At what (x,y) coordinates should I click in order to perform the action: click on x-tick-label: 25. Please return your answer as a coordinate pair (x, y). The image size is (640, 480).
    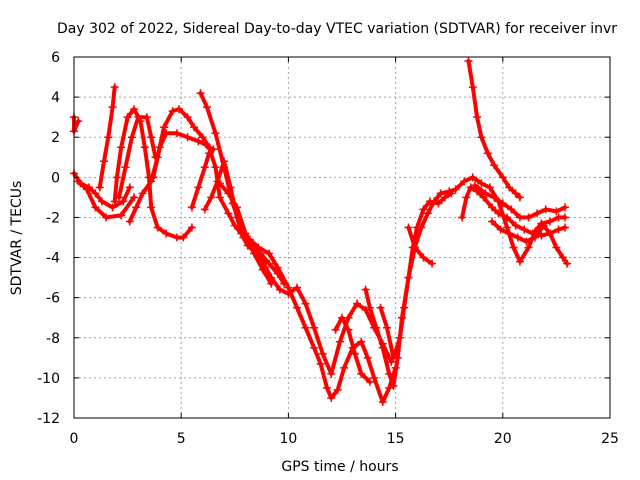
    Looking at the image, I should click on (610, 439).